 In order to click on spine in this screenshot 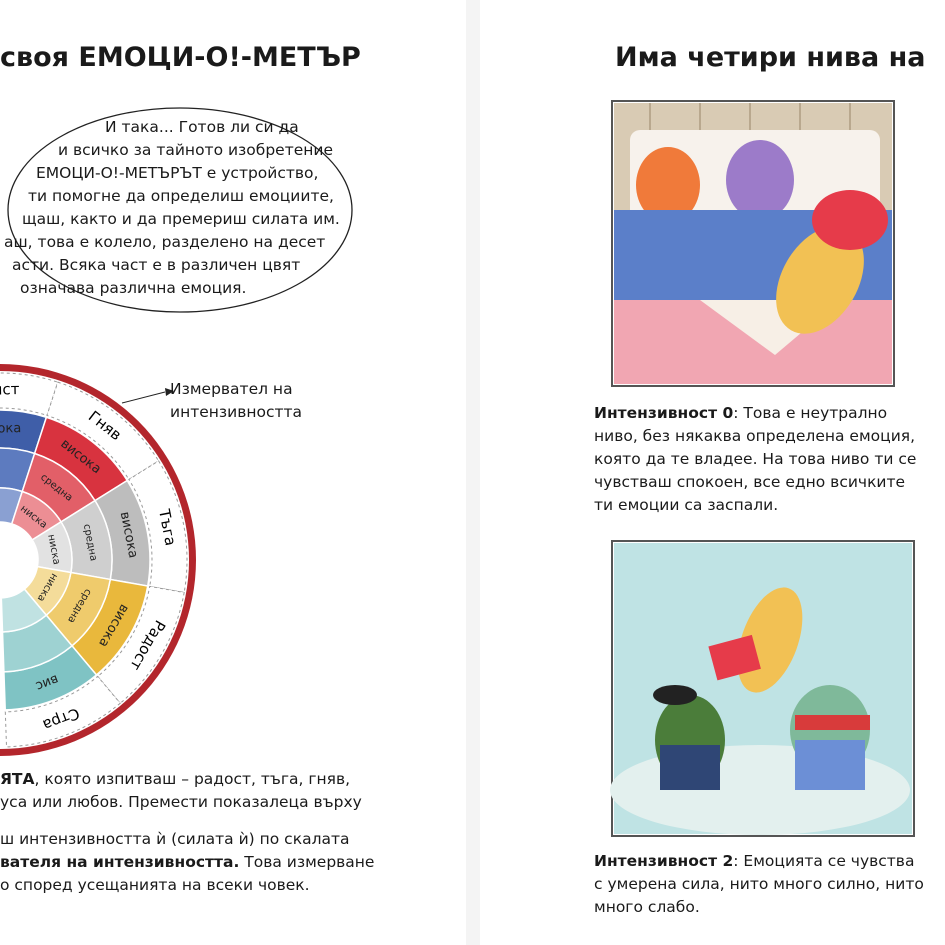, I will do `click(473, 472)`.